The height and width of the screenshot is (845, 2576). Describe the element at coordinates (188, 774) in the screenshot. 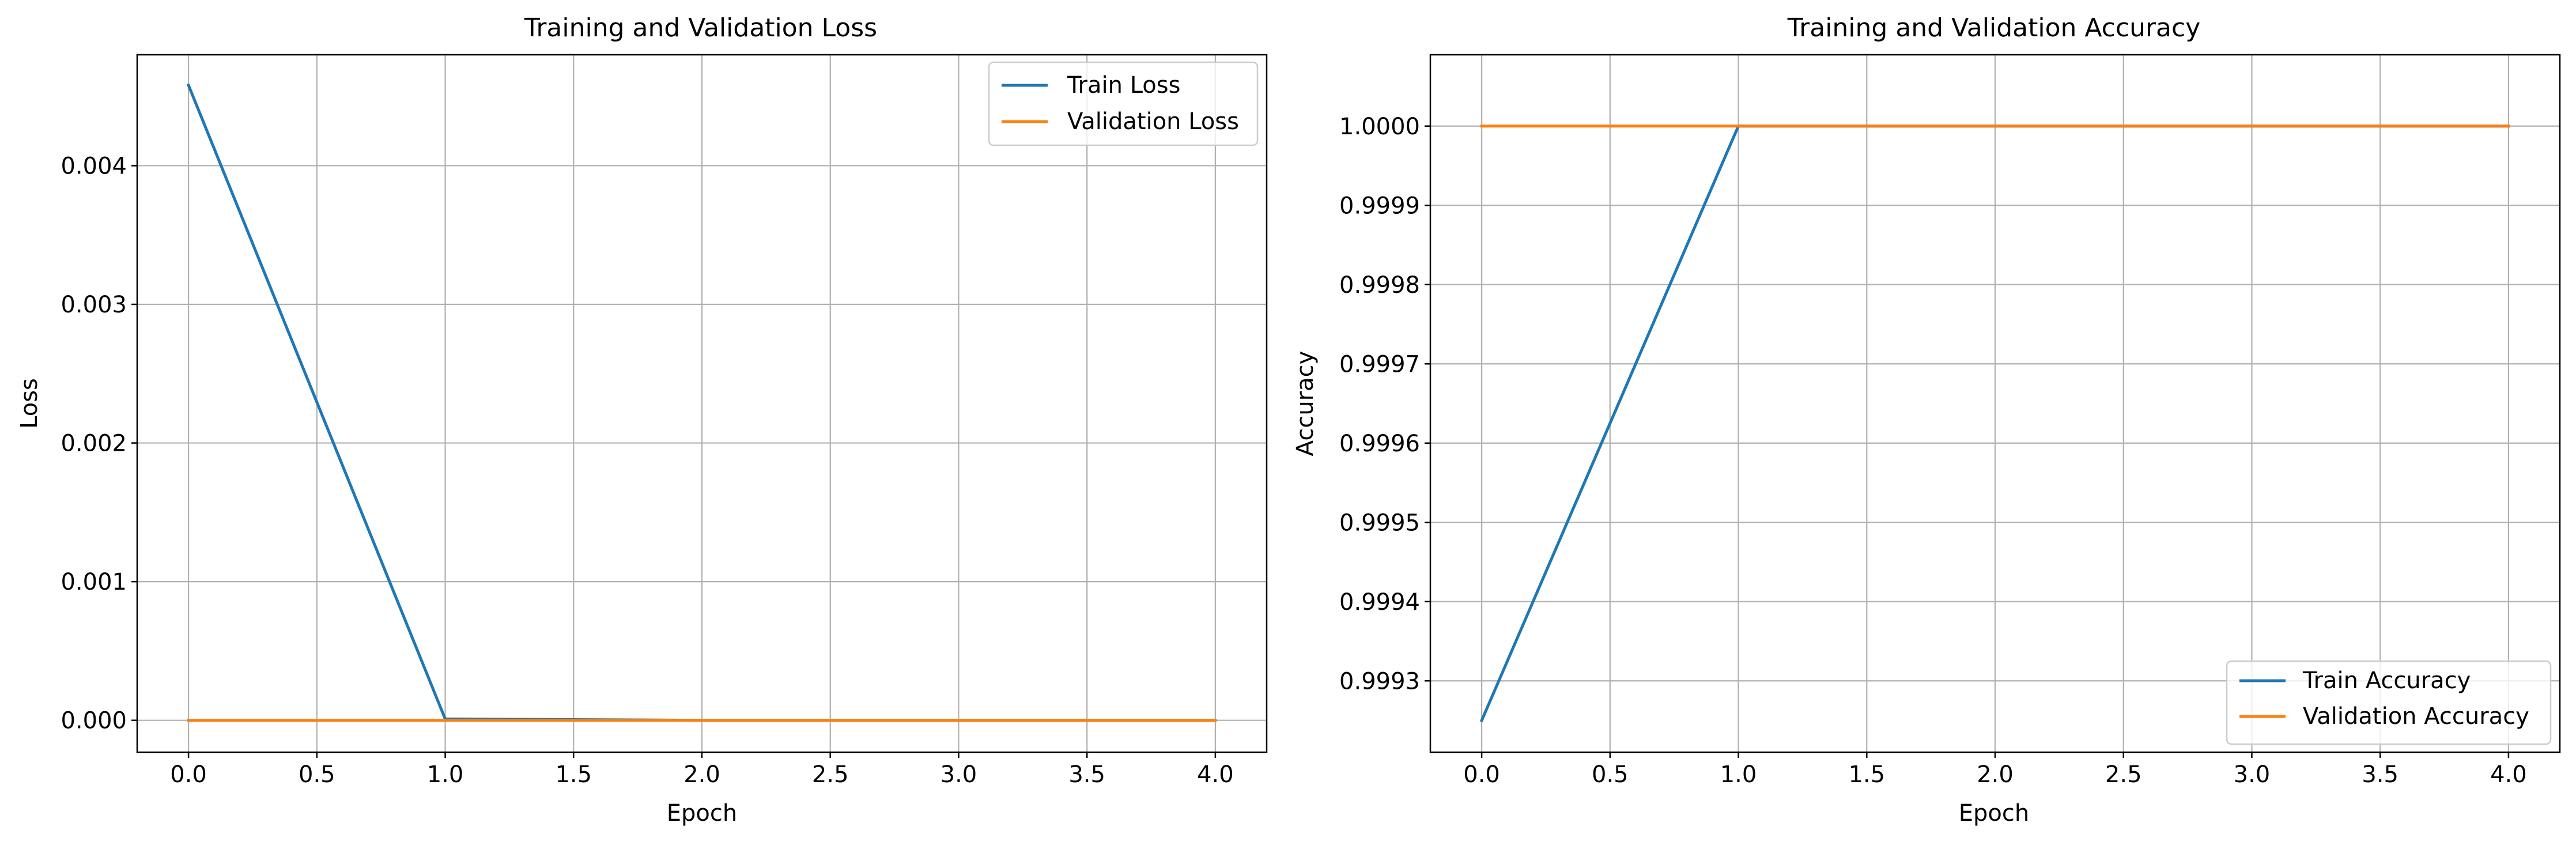

I see `loss-x-tick-label: 0.0` at that location.